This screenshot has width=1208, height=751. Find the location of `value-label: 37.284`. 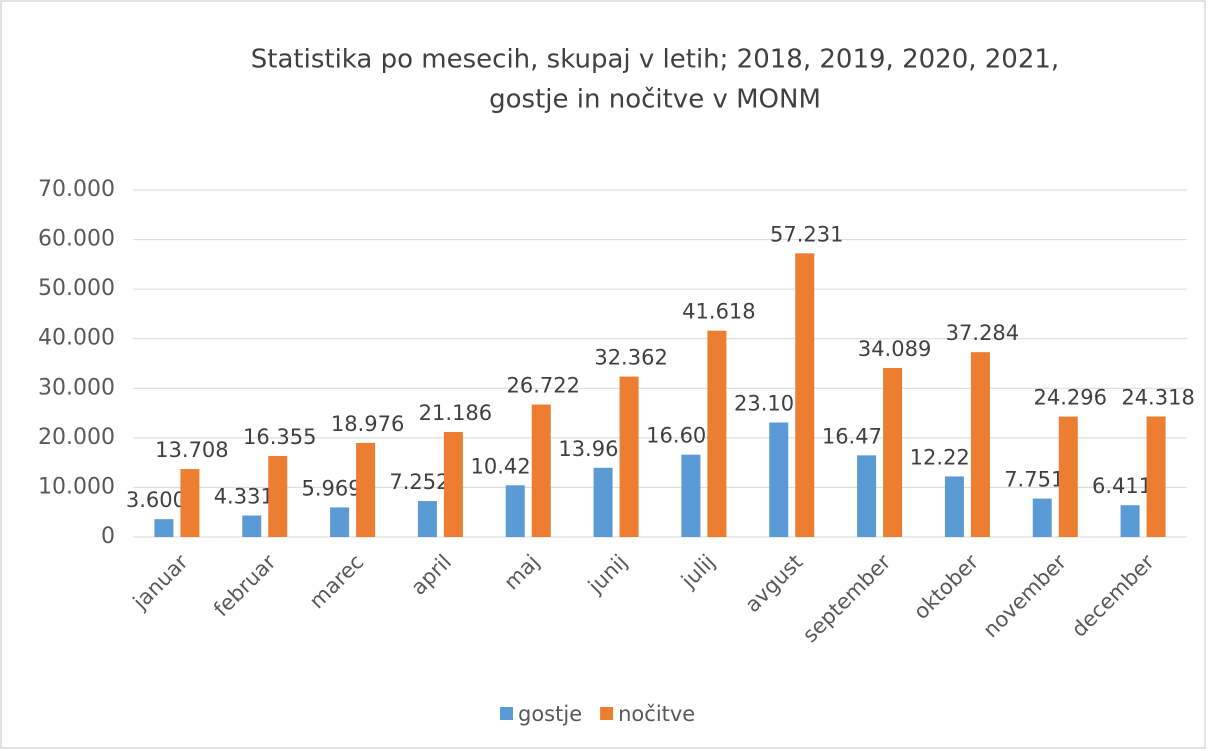

value-label: 37.284 is located at coordinates (982, 333).